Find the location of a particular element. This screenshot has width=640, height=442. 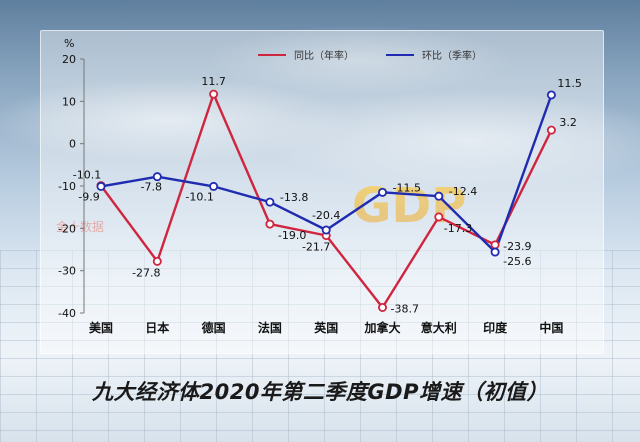

y-tick-label: -20 is located at coordinates (67, 228).